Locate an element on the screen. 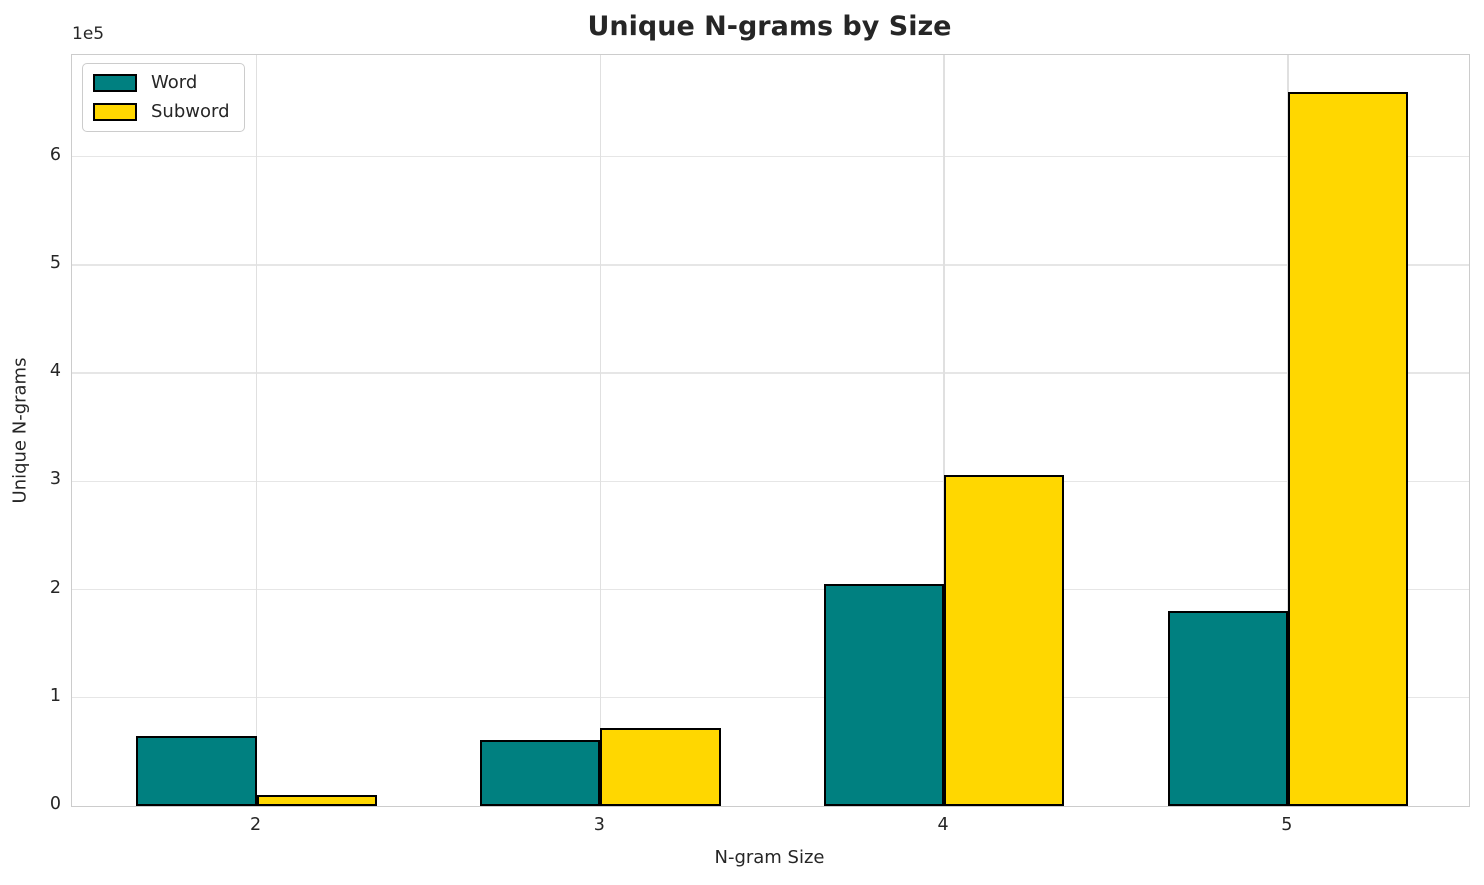  y-tick-3: 3 is located at coordinates (55, 479).